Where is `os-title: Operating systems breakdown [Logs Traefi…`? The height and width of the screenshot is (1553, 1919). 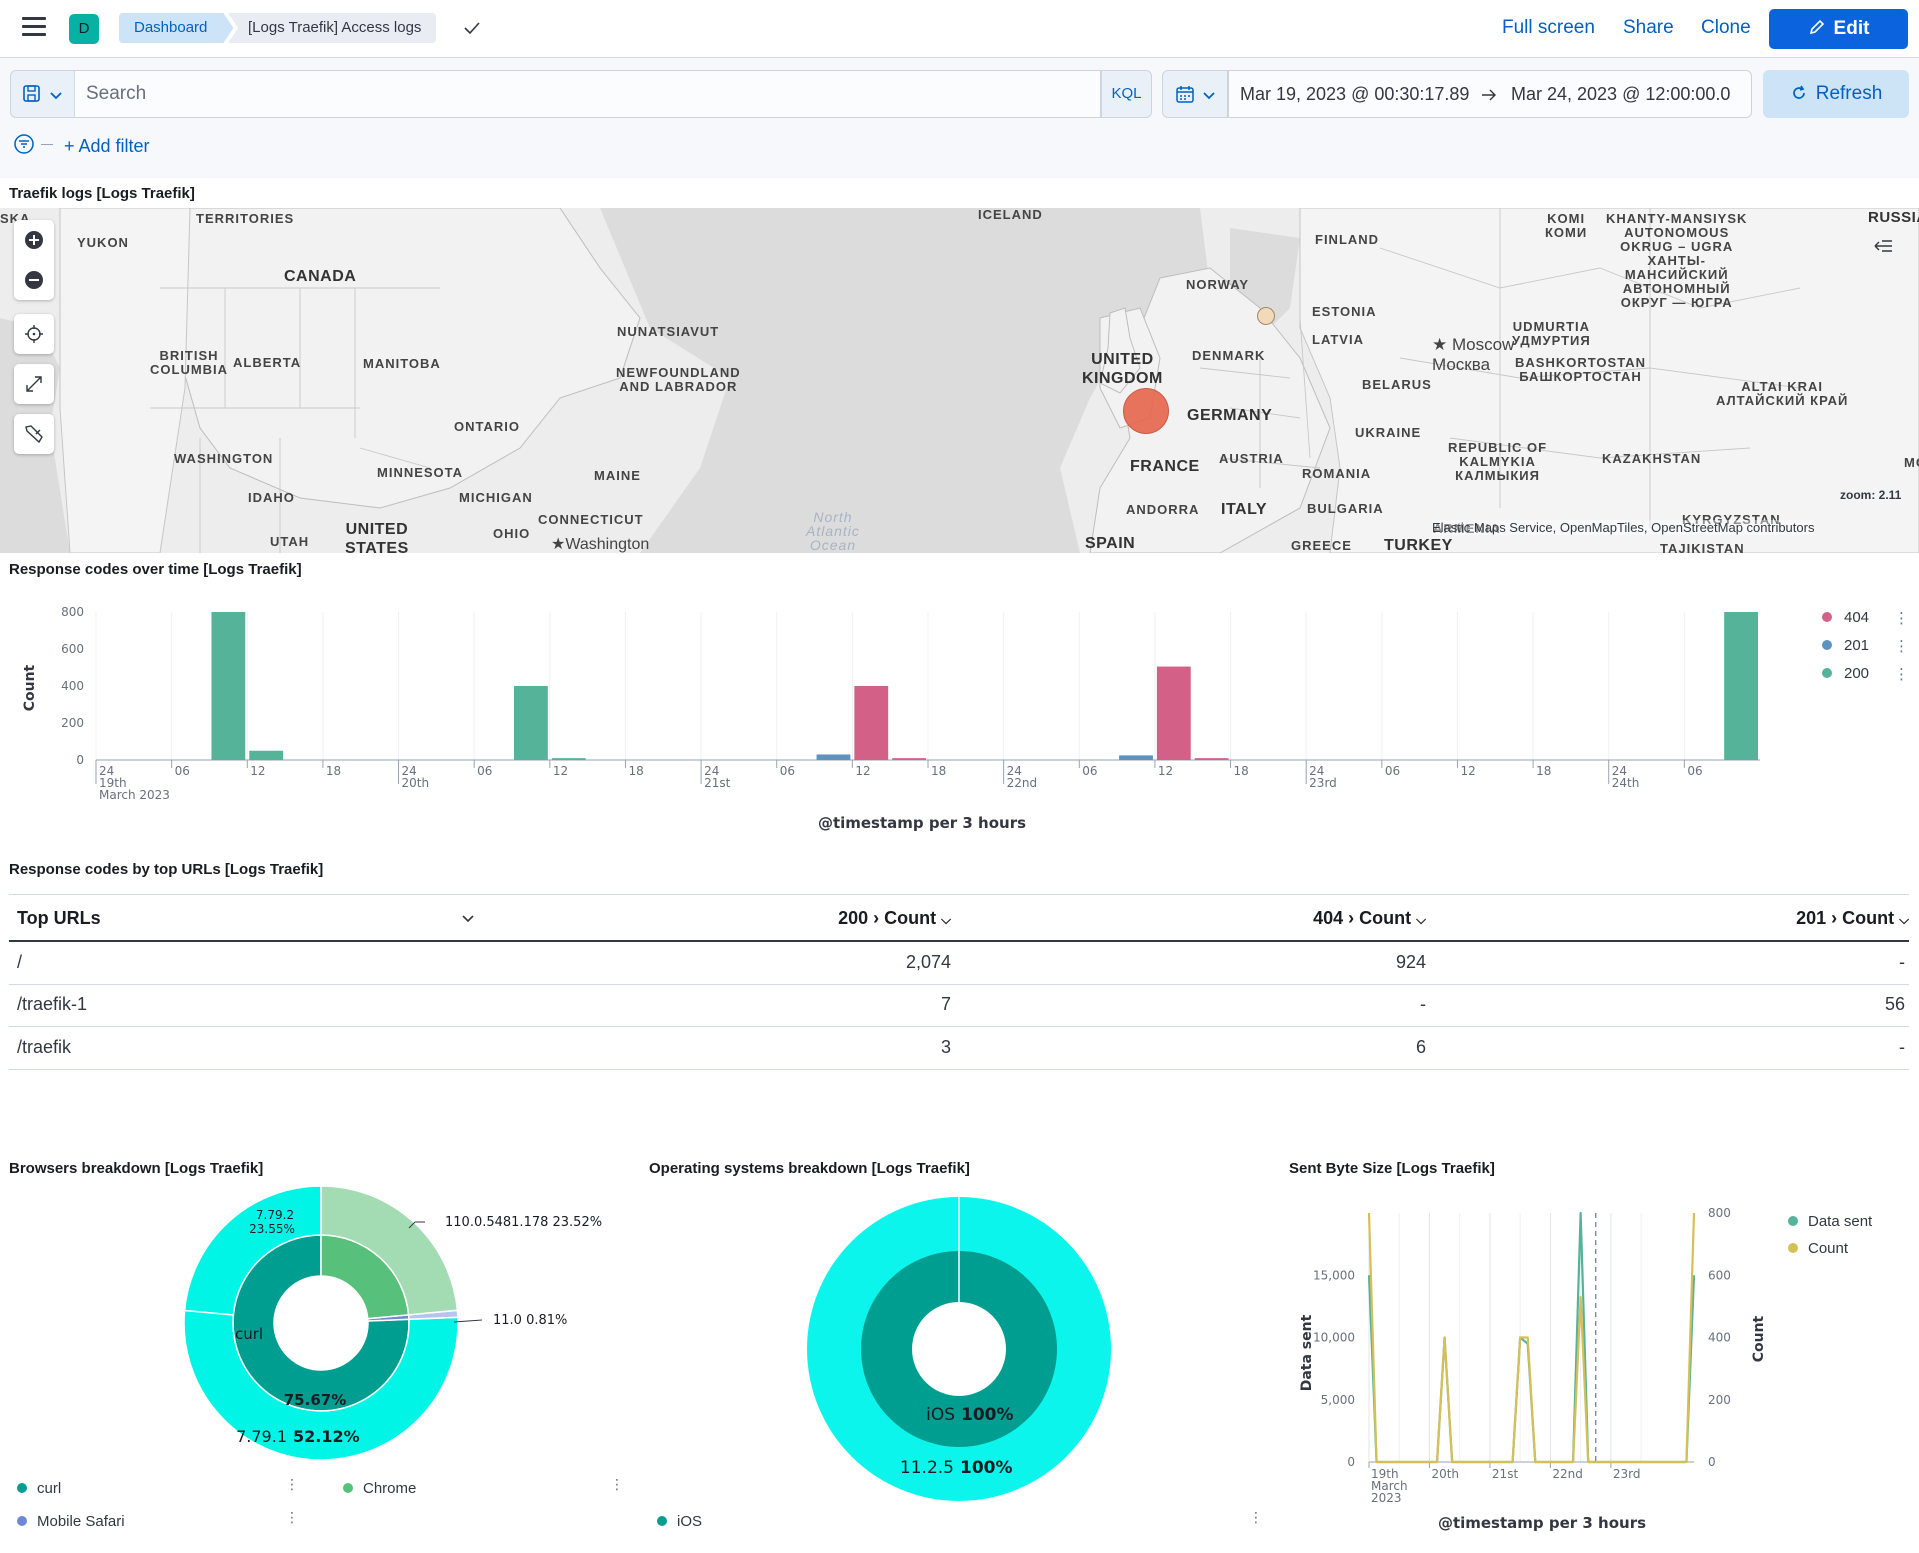 os-title: Operating systems breakdown [Logs Traefi… is located at coordinates (809, 1168).